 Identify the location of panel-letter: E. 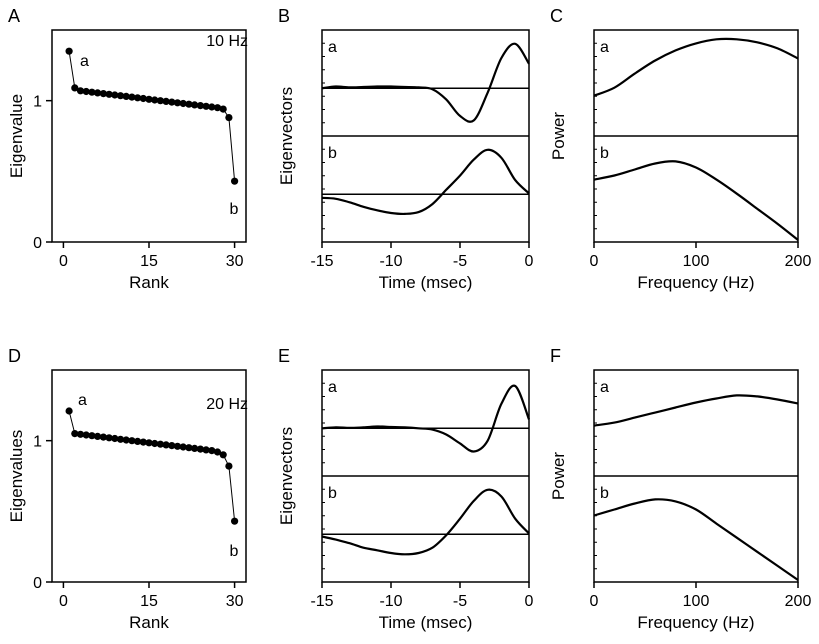
(284, 356).